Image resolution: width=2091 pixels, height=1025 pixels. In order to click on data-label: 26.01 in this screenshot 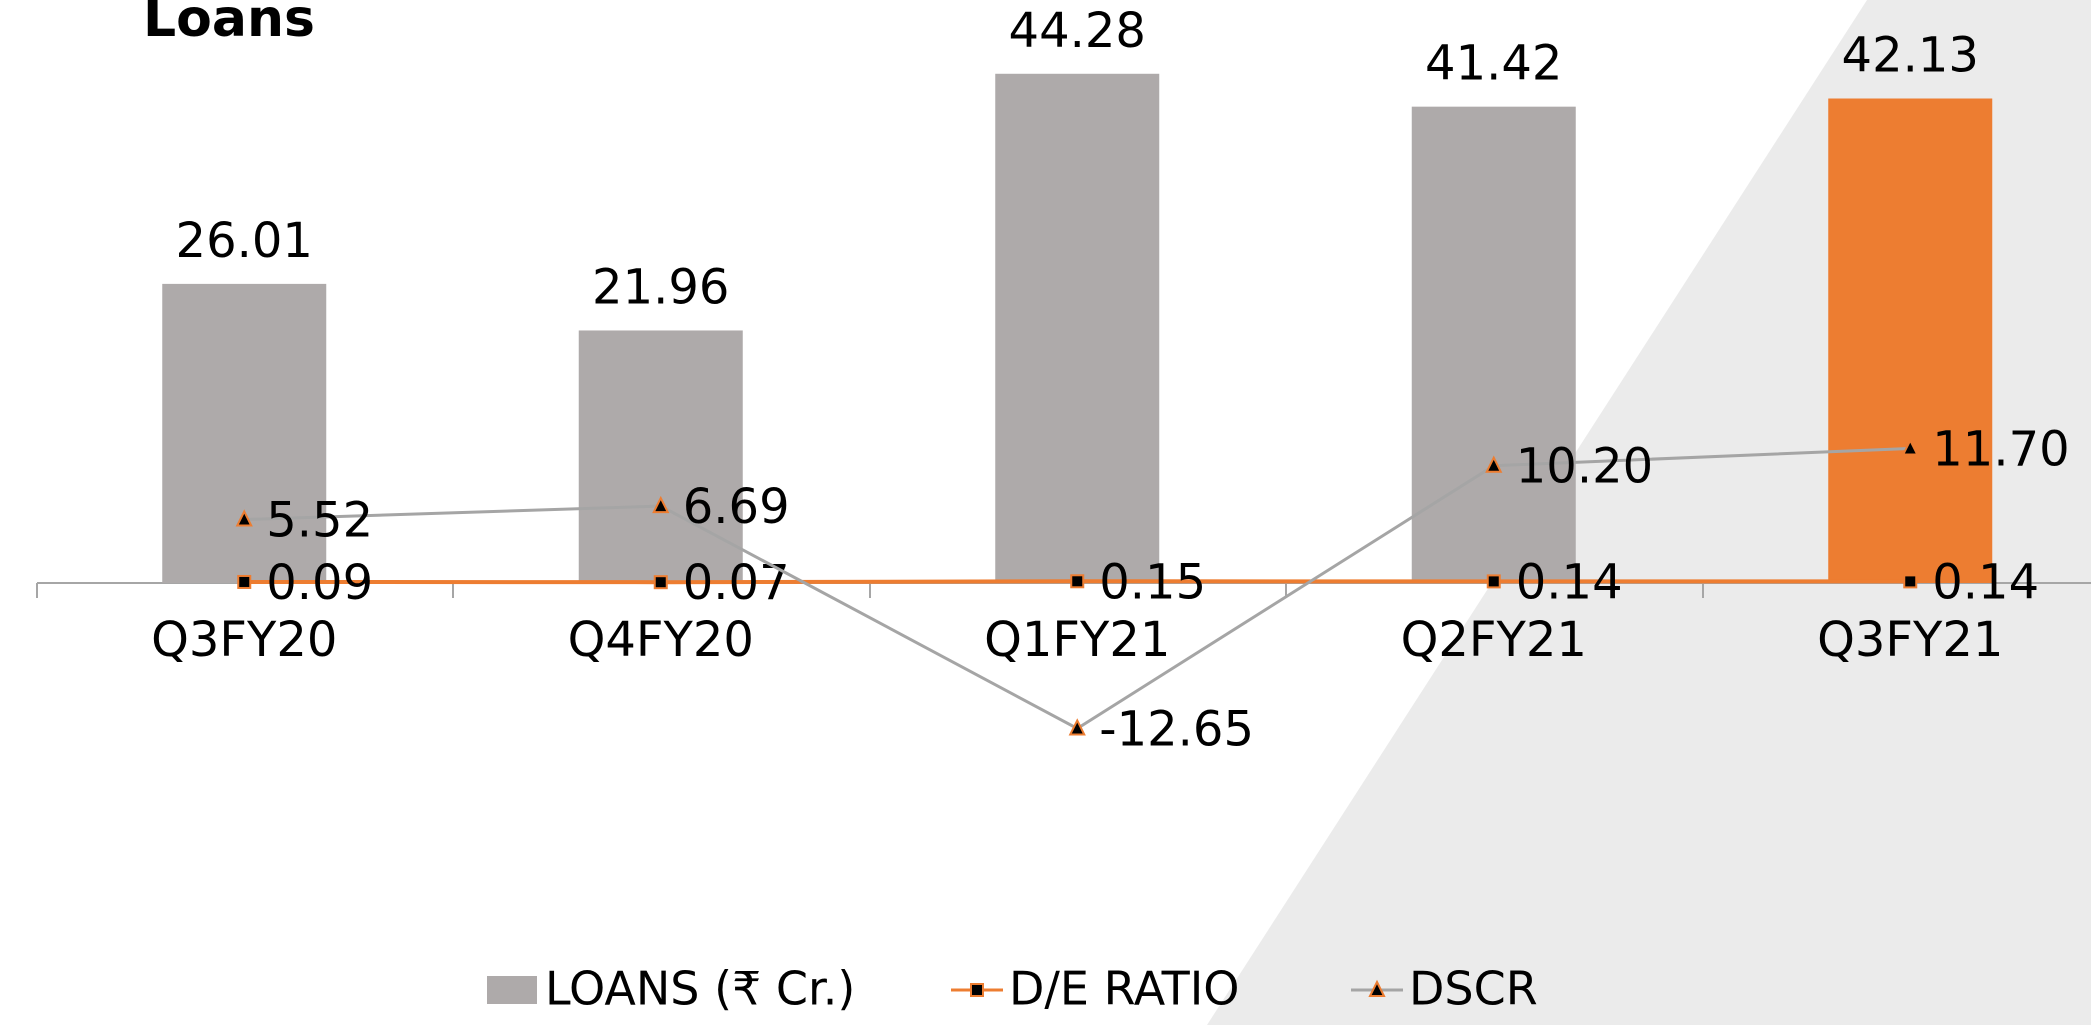, I will do `click(244, 241)`.